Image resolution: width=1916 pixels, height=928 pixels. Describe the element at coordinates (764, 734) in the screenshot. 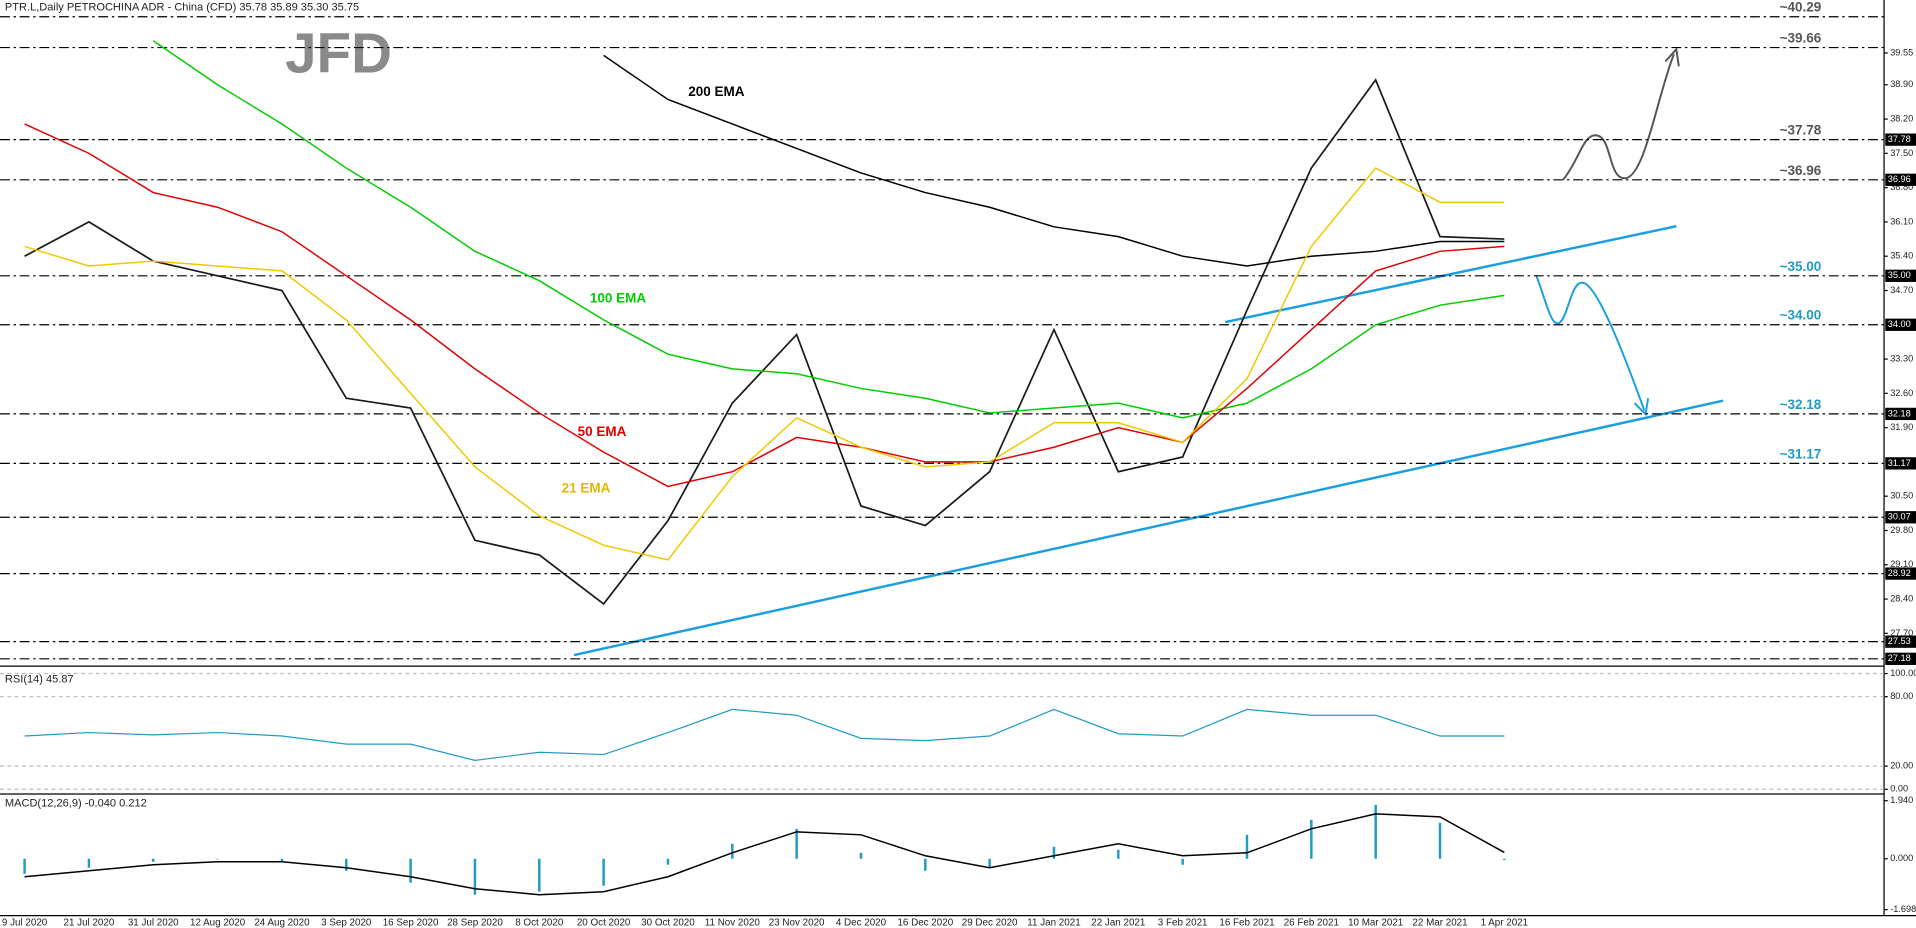

I see `rsi-line` at that location.